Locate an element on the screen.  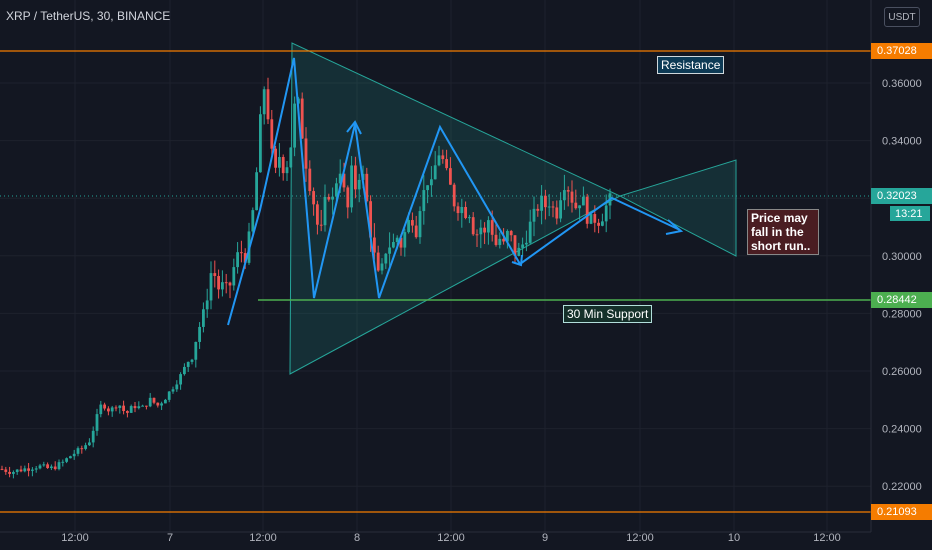
price-tick-label: 0.34000 is located at coordinates (902, 142).